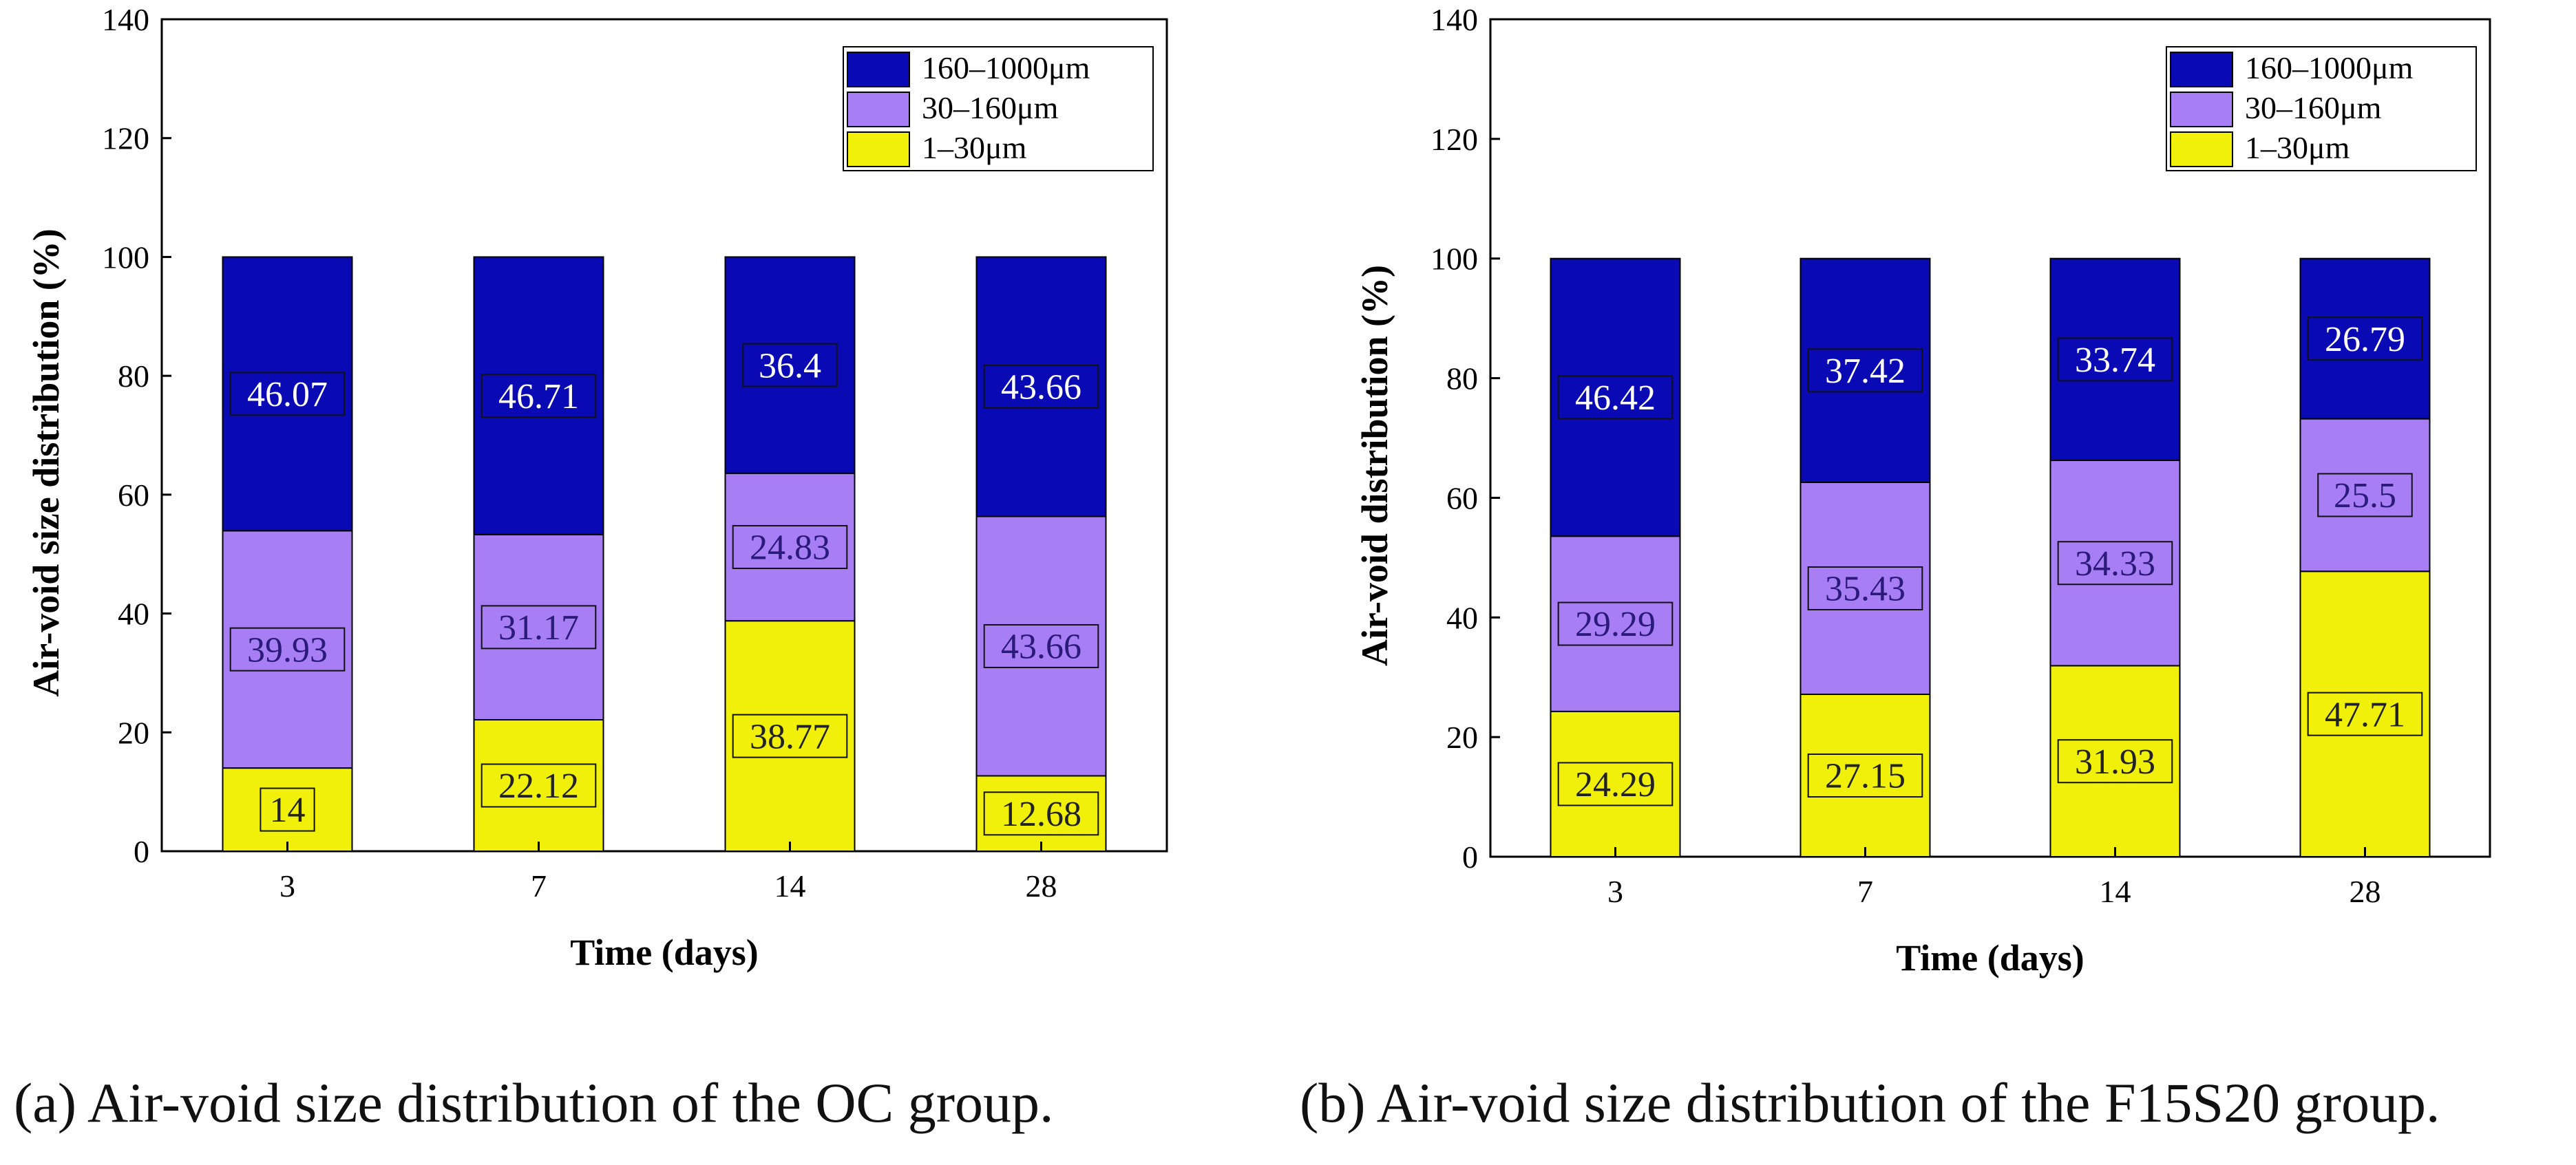 Image resolution: width=2576 pixels, height=1165 pixels. I want to click on data-label: 37.42, so click(1865, 371).